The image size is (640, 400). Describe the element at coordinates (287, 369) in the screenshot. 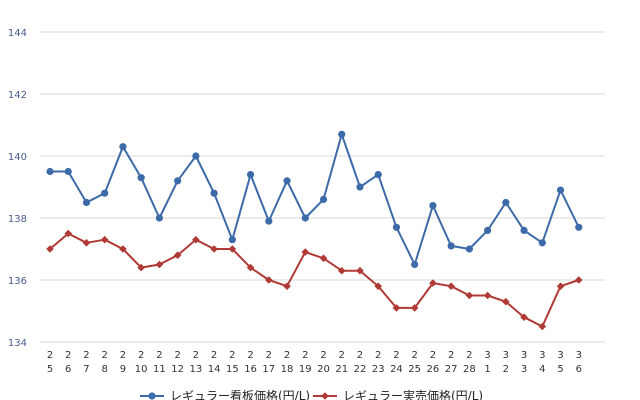

I see `x-tick-day-13: 18` at that location.